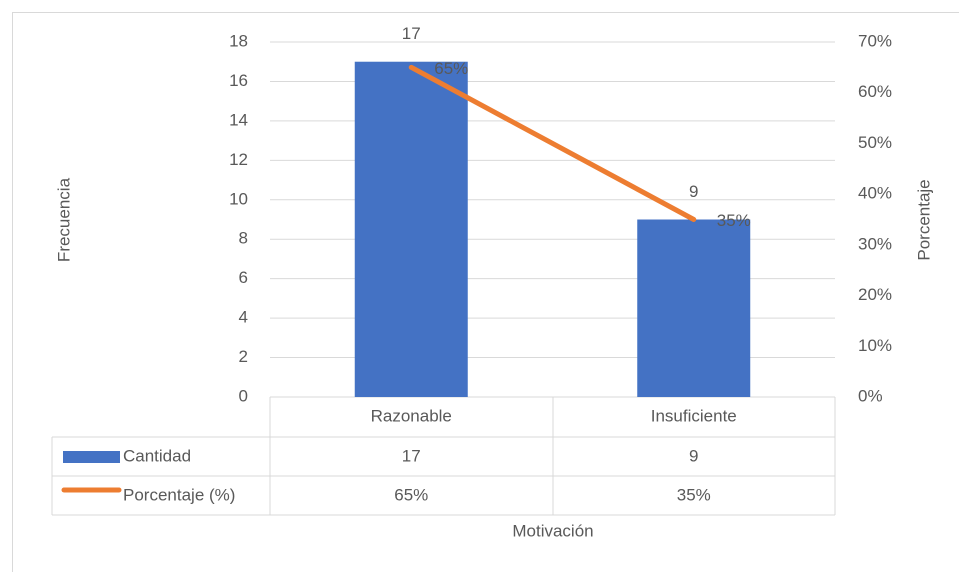  I want to click on y-tick-label: 16, so click(238, 80).